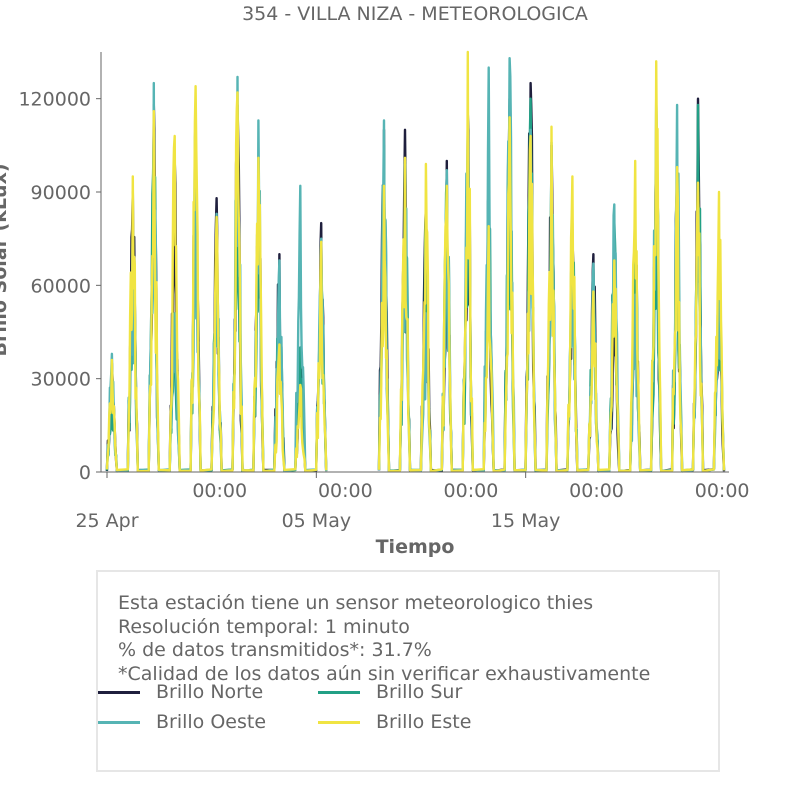 The image size is (806, 806). I want to click on x-major-tick-label: 15 May, so click(526, 521).